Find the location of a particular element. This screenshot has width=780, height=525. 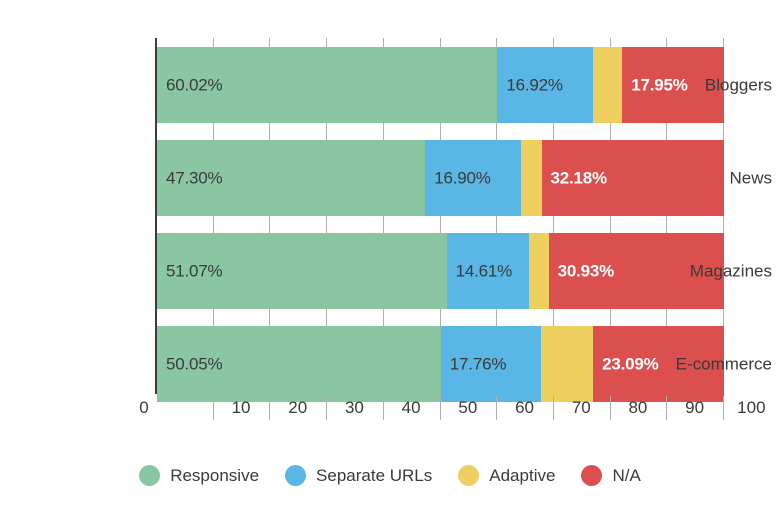

bar-segment-n-a: 23.09% is located at coordinates (658, 364).